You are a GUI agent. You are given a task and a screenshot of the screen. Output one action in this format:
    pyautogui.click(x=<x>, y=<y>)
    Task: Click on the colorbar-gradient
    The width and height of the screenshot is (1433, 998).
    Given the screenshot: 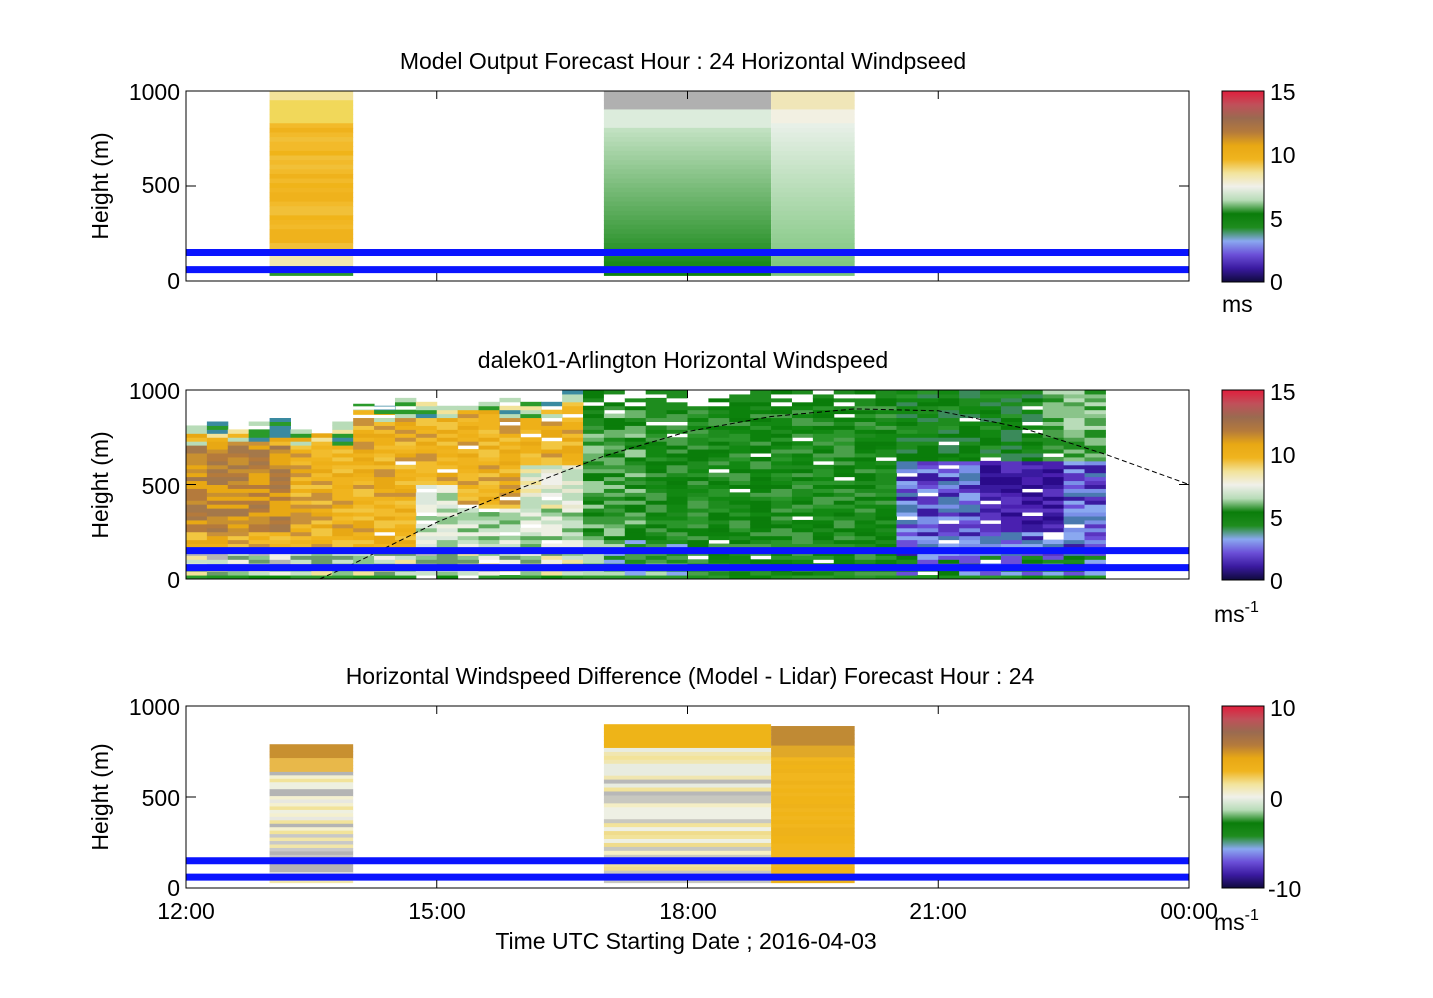 What is the action you would take?
    pyautogui.click(x=1243, y=485)
    